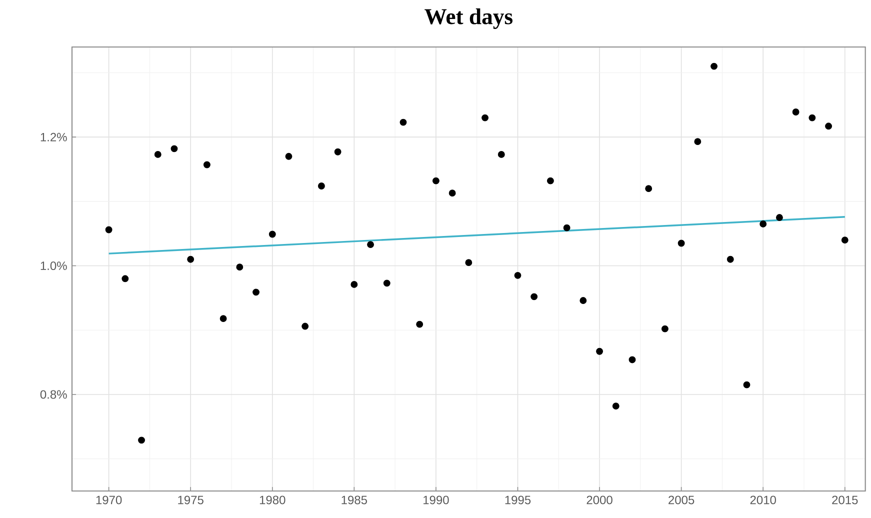  Describe the element at coordinates (355, 500) in the screenshot. I see `x-tick-label: 1985` at that location.